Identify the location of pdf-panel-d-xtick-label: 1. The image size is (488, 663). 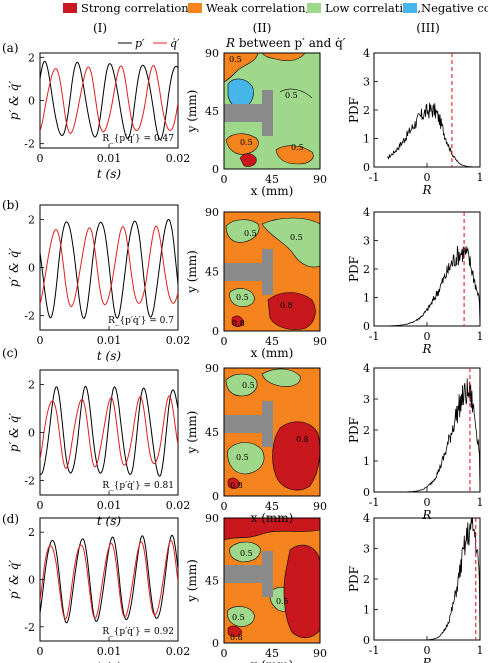
(480, 650).